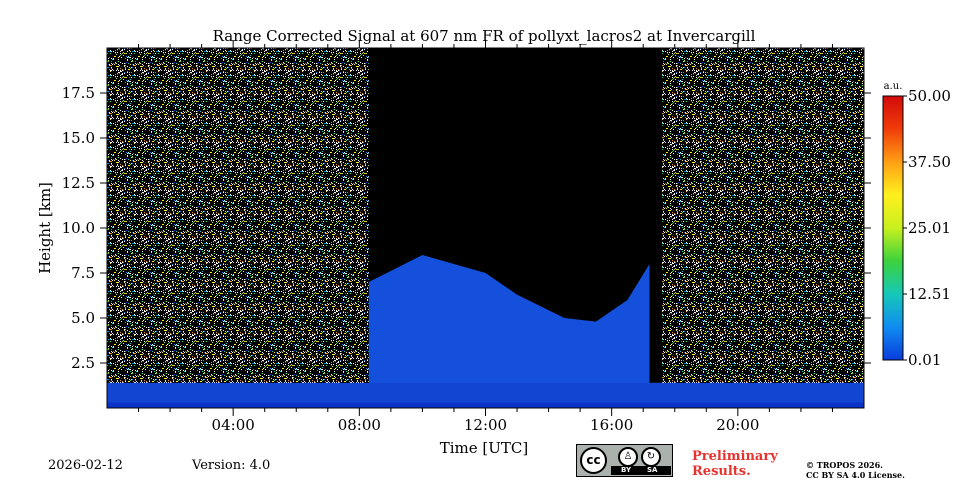  Describe the element at coordinates (78, 228) in the screenshot. I see `y-tick-label: 10.0` at that location.